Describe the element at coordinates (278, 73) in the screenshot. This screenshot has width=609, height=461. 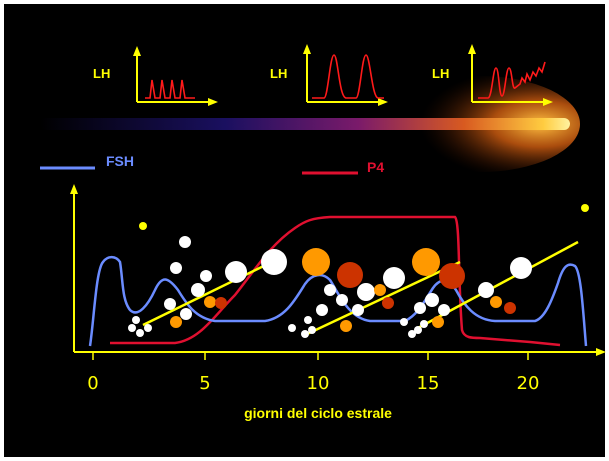
I see `lh-label-2: LH` at that location.